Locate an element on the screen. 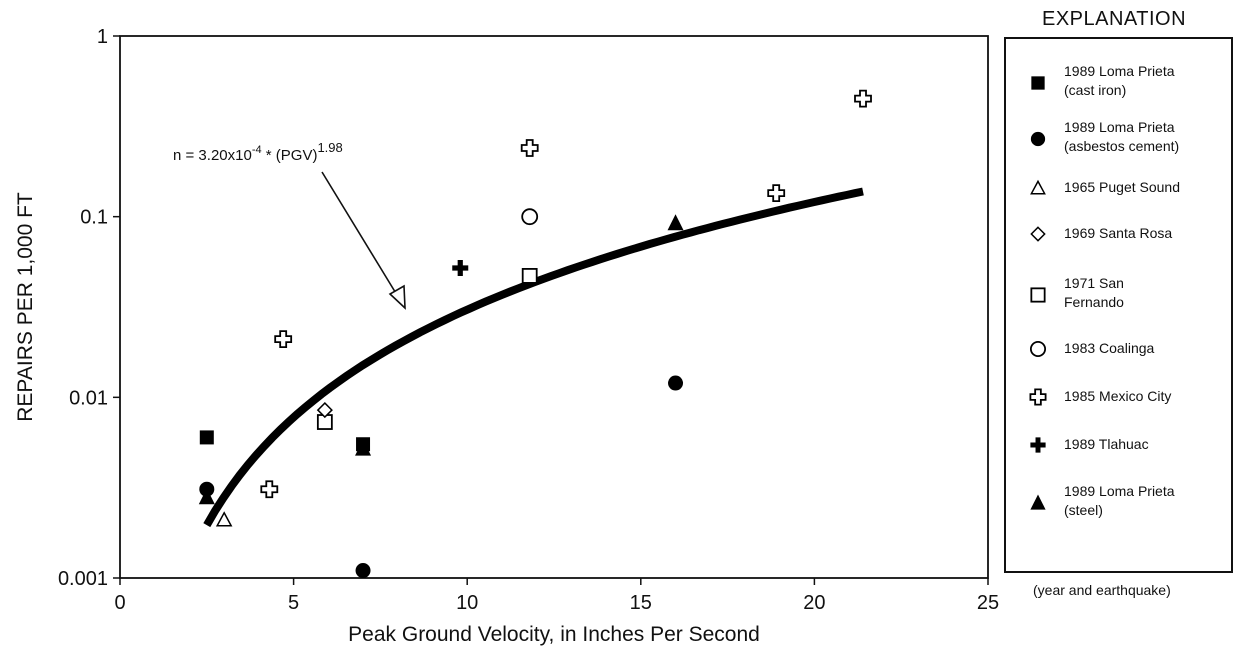 The height and width of the screenshot is (650, 1241). x-tick-label: 20 is located at coordinates (814, 603).